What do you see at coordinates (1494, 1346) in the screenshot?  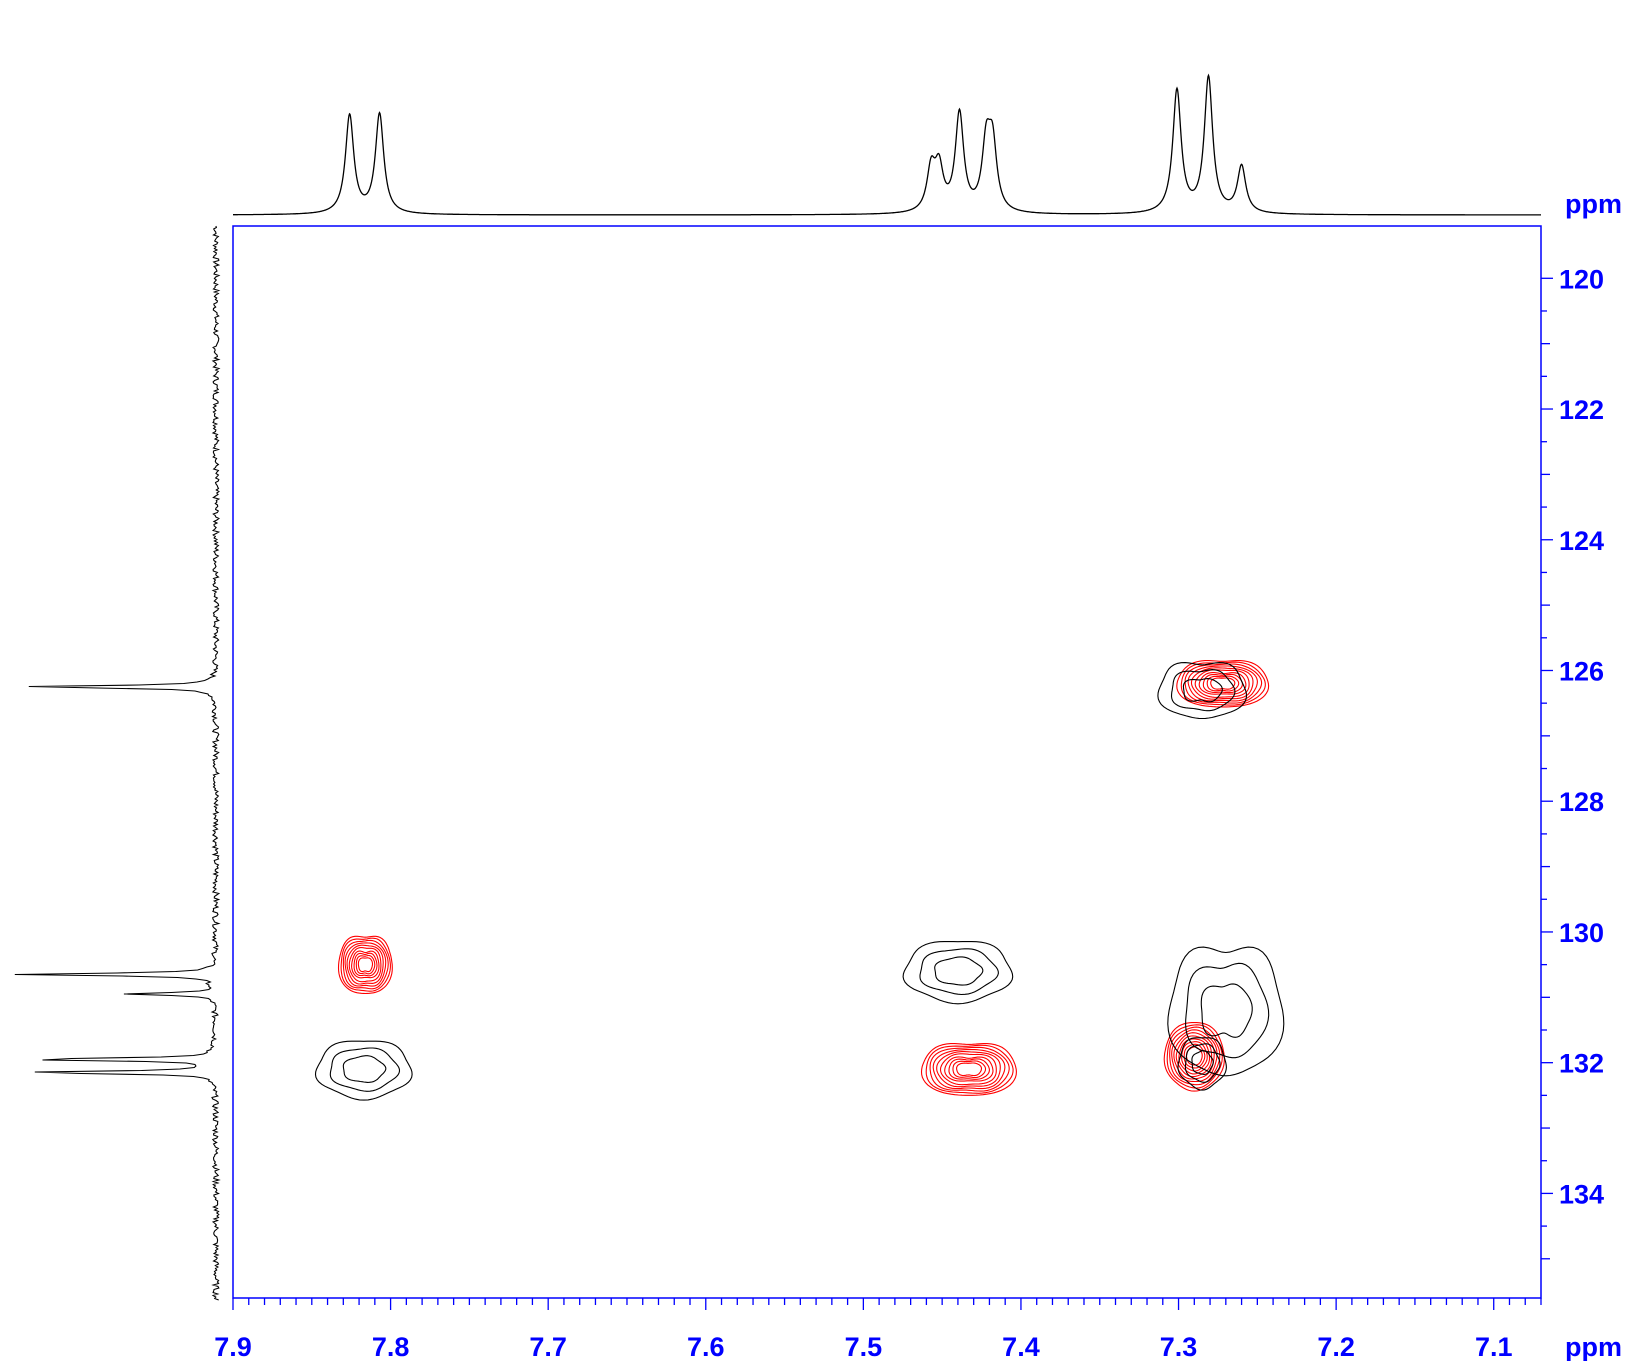 I see `x-tick-label: 7.1` at bounding box center [1494, 1346].